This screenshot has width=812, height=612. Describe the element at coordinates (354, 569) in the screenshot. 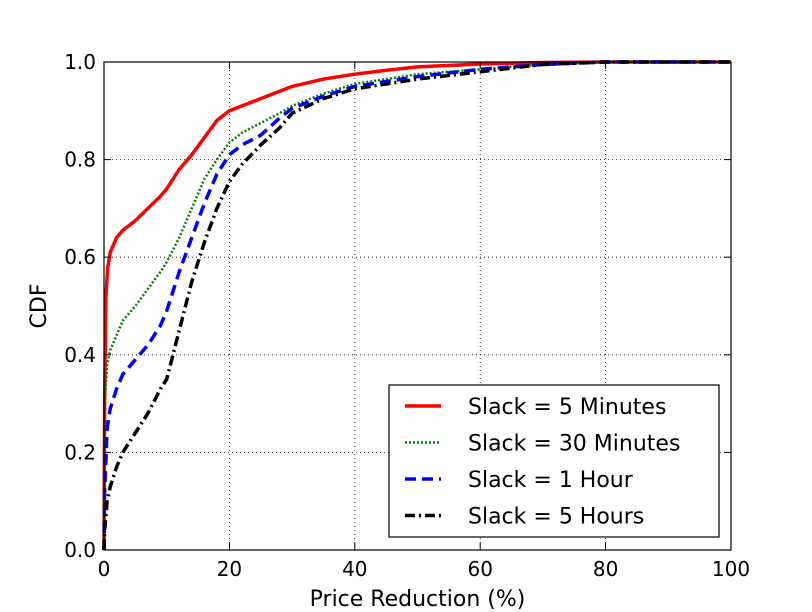

I see `x-tick-label: 40` at that location.